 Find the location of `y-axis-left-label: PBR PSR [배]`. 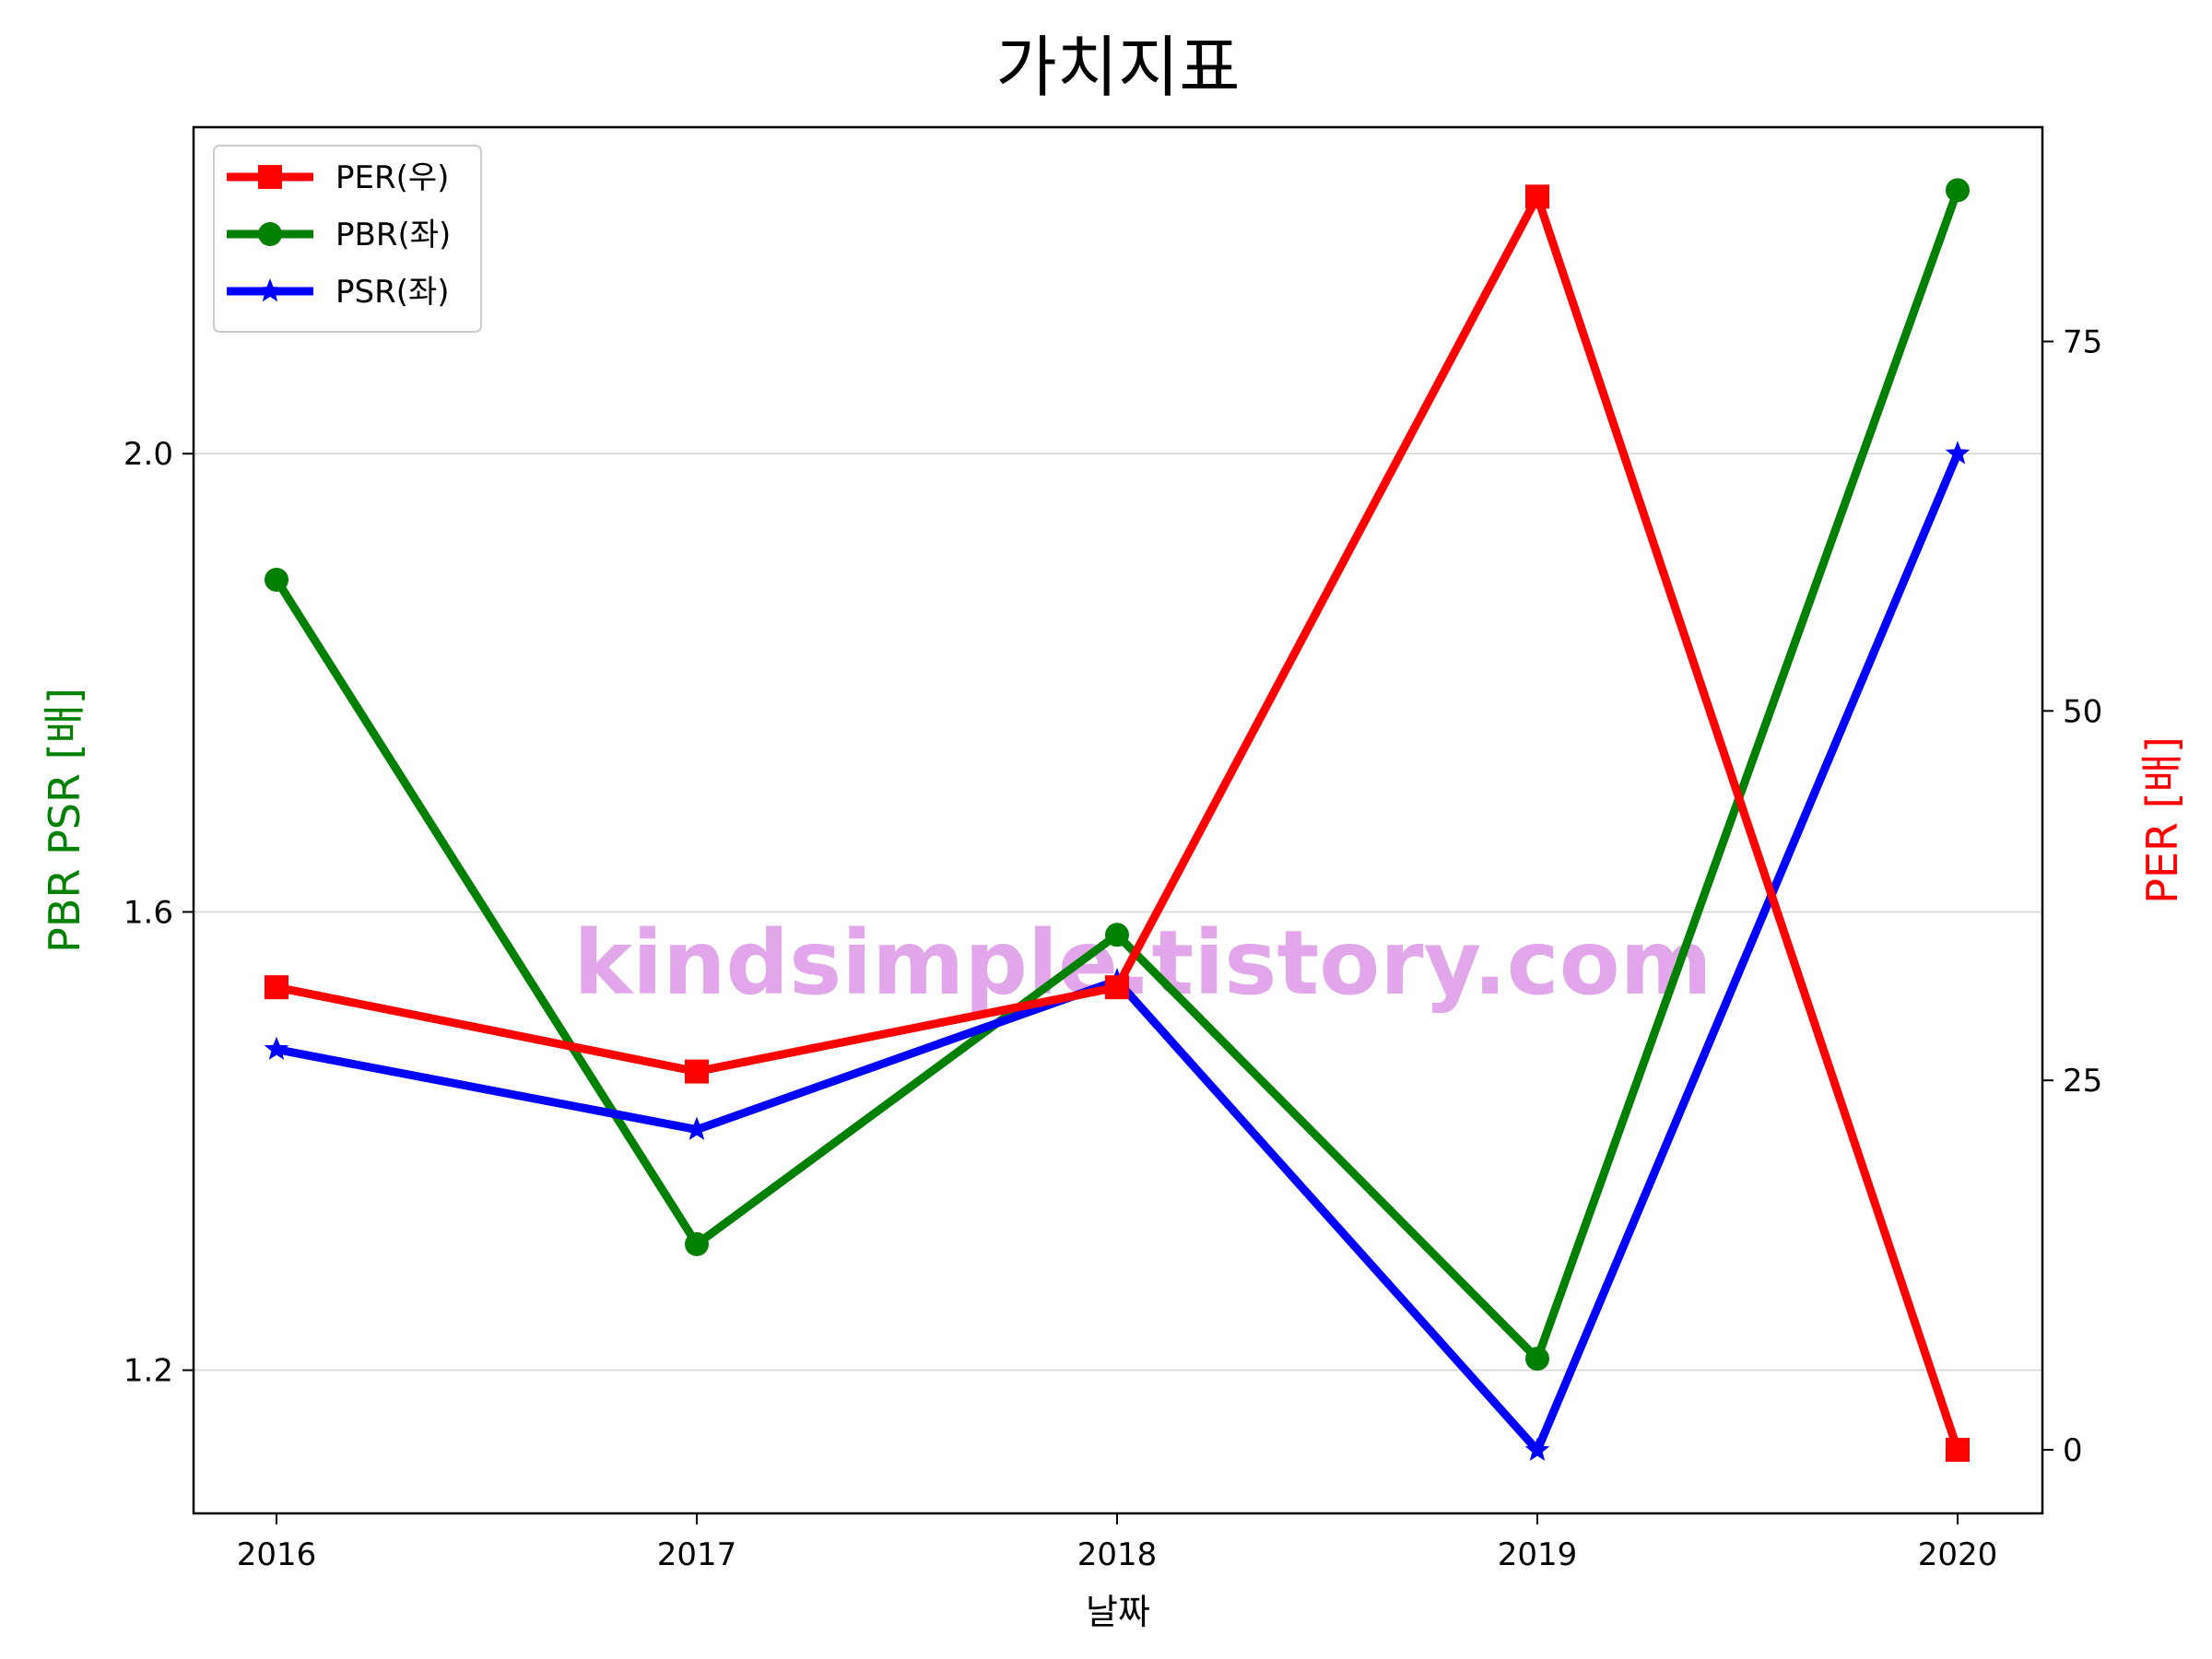

y-axis-left-label: PBR PSR [배] is located at coordinates (64, 820).